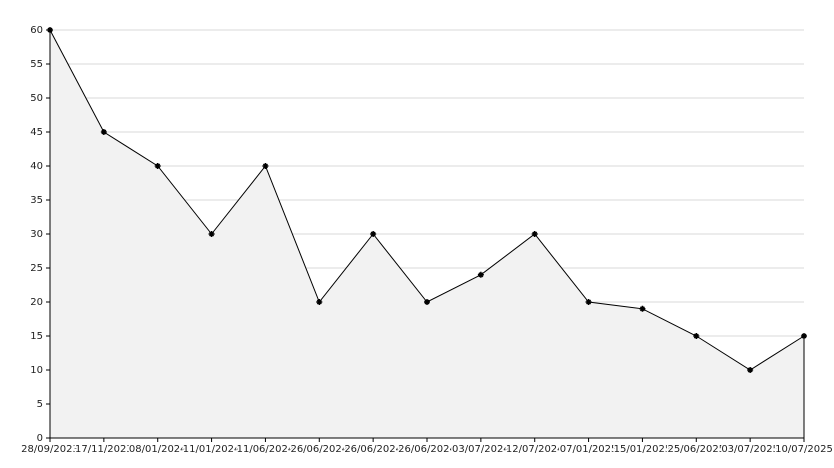  I want to click on x-tick-label: 25/06/2025, so click(696, 449).